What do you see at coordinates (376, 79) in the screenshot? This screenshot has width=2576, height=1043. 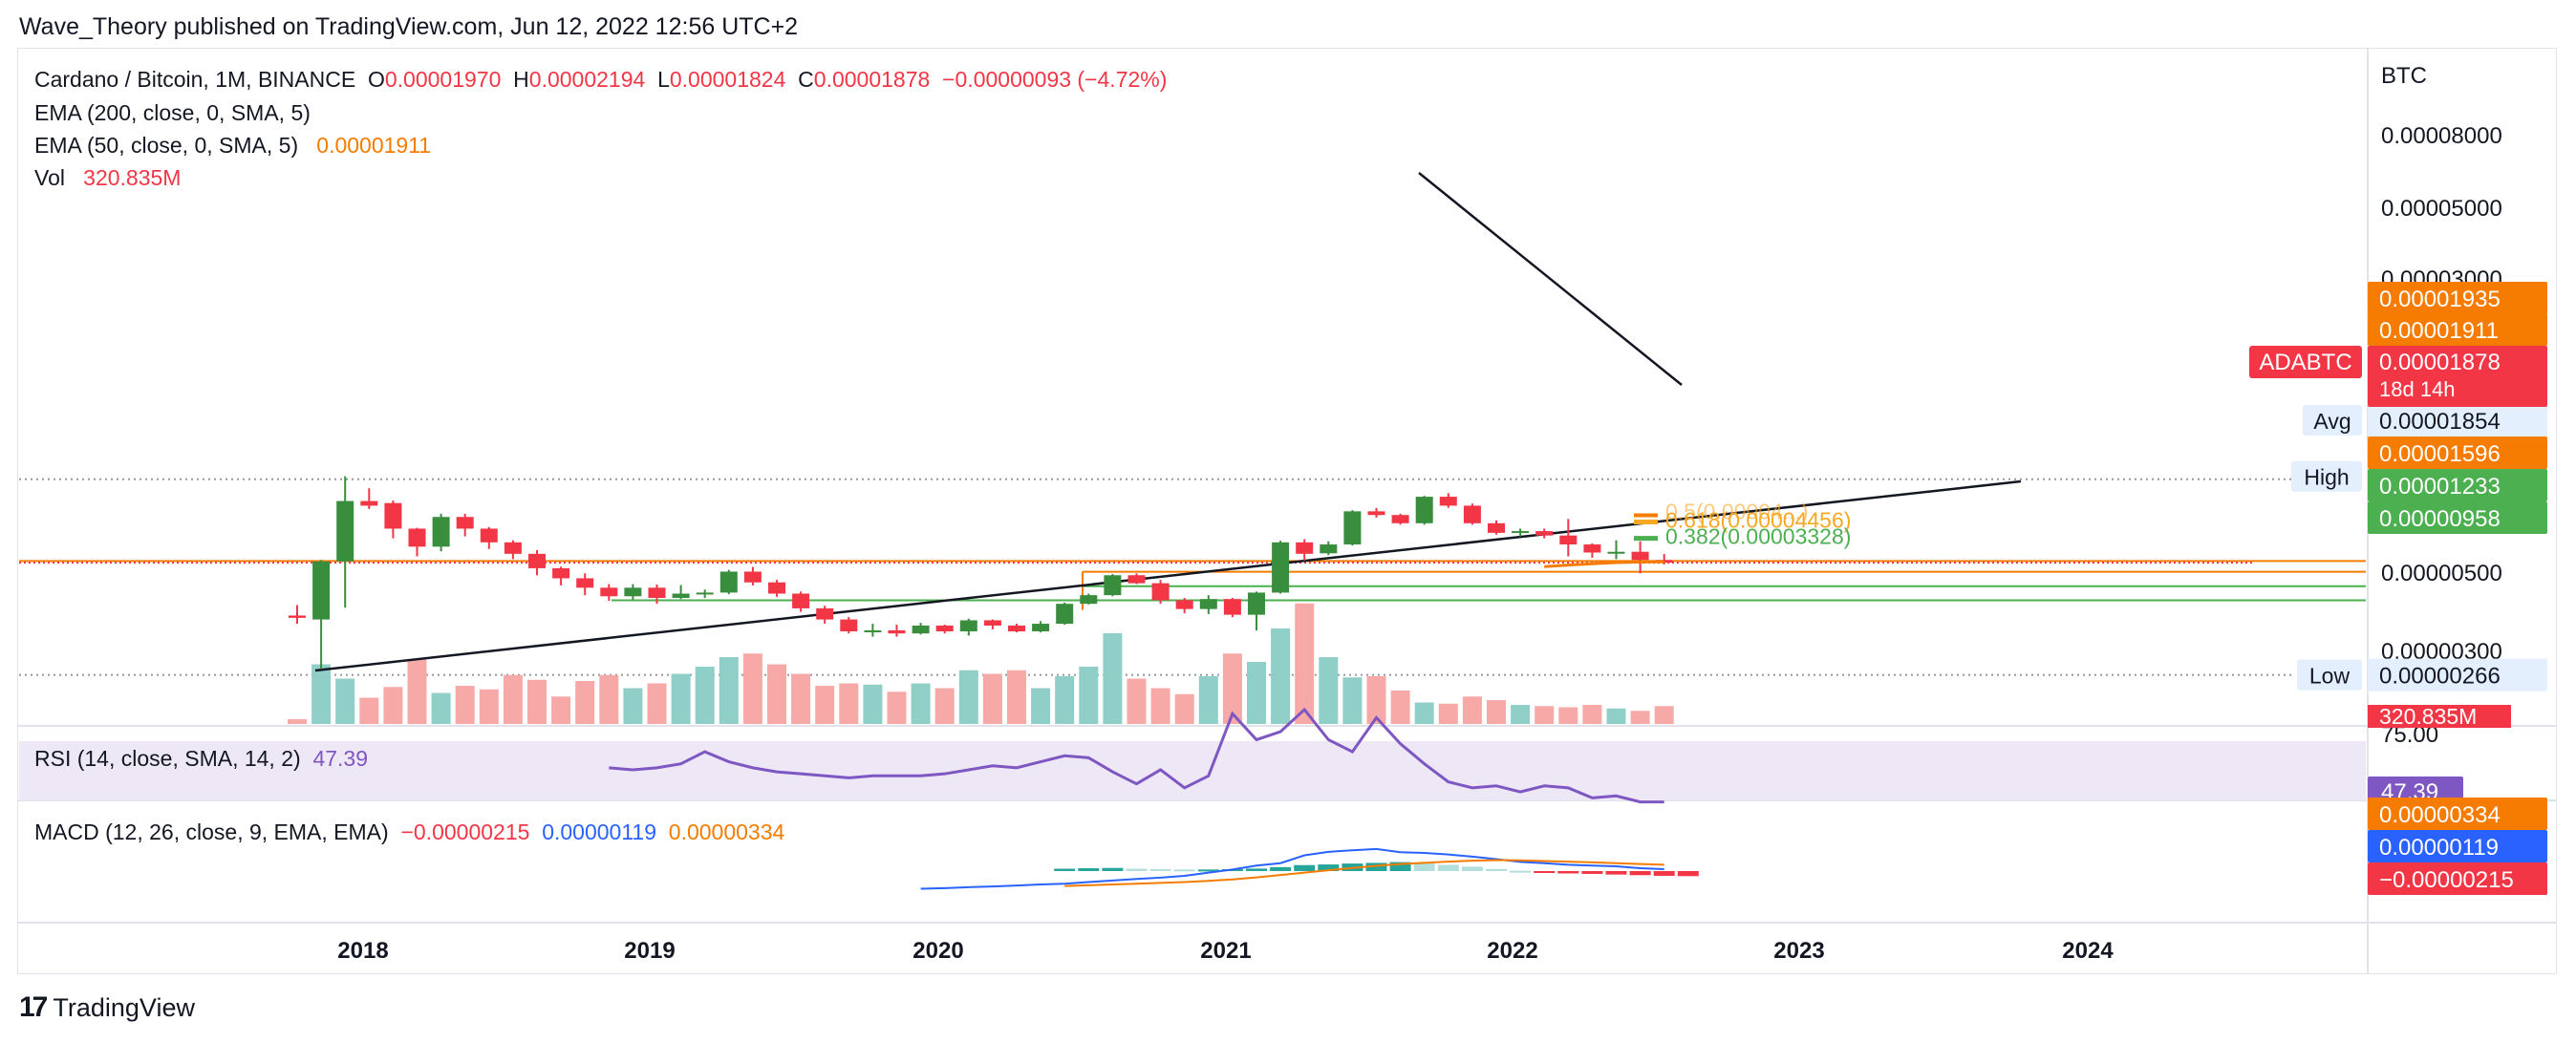 I see `open-label: O` at bounding box center [376, 79].